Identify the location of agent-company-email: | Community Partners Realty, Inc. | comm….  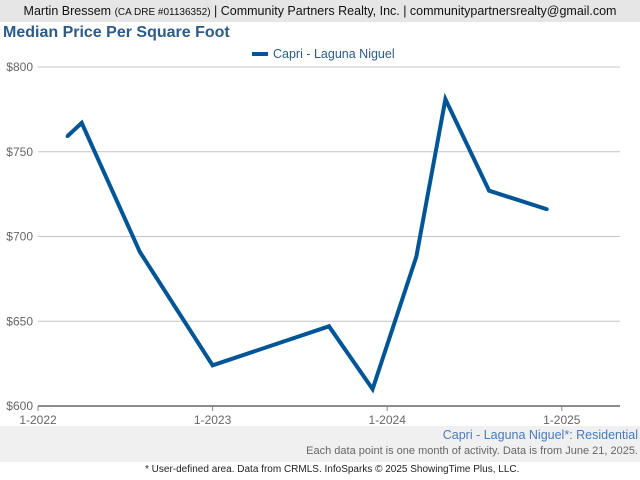
(415, 11).